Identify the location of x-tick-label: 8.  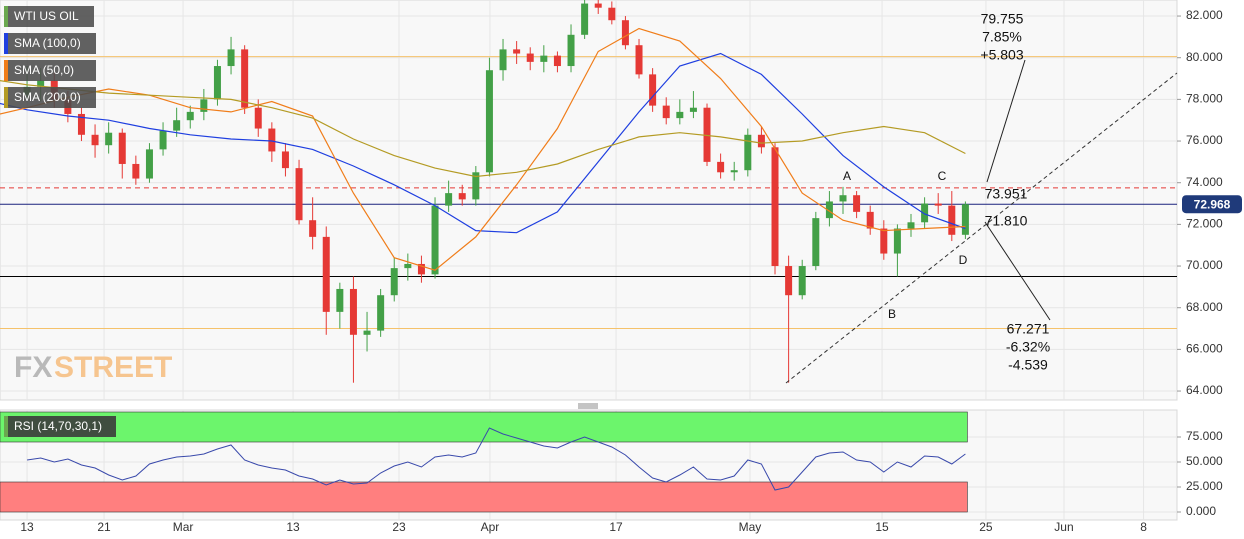
(1143, 527).